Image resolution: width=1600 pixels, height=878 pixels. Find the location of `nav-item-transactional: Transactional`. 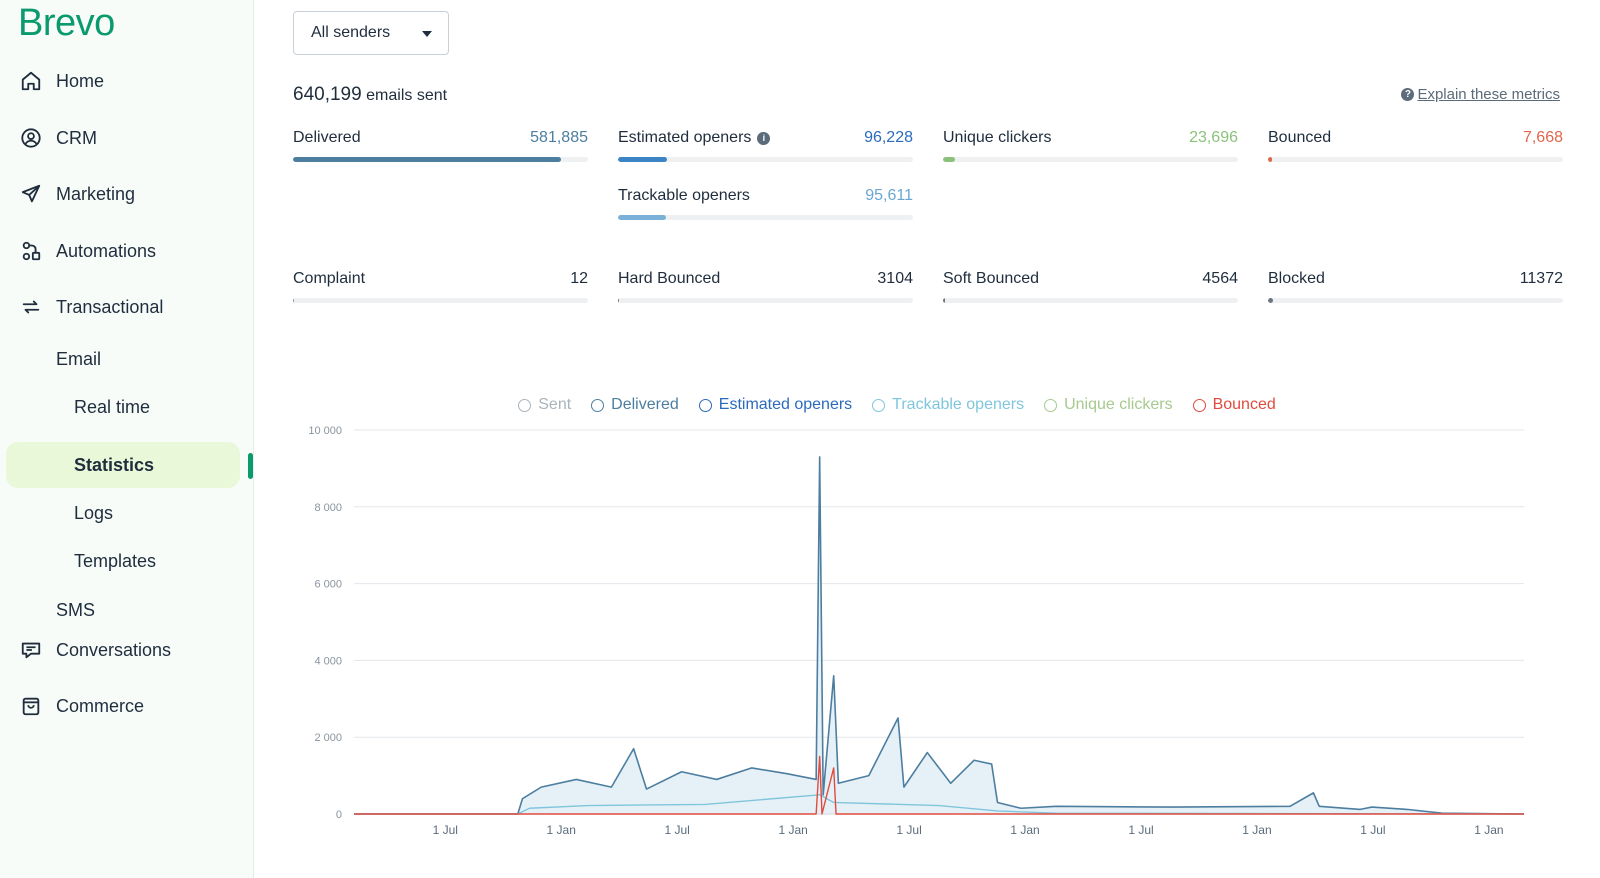

nav-item-transactional: Transactional is located at coordinates (128, 307).